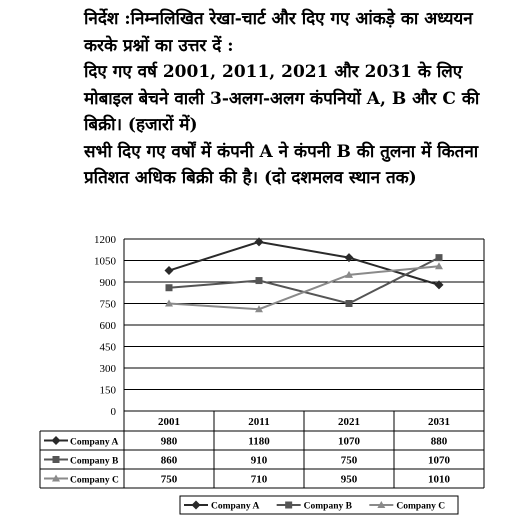 The width and height of the screenshot is (525, 522). Describe the element at coordinates (349, 422) in the screenshot. I see `x-tick-label: 2021` at that location.